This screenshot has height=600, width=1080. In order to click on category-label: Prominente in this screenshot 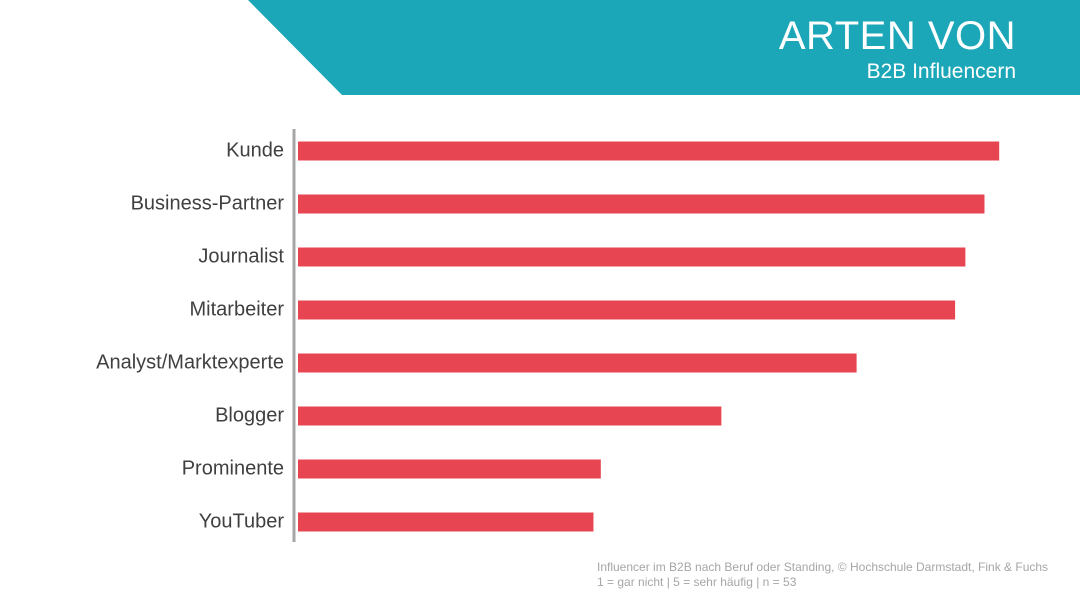, I will do `click(233, 468)`.